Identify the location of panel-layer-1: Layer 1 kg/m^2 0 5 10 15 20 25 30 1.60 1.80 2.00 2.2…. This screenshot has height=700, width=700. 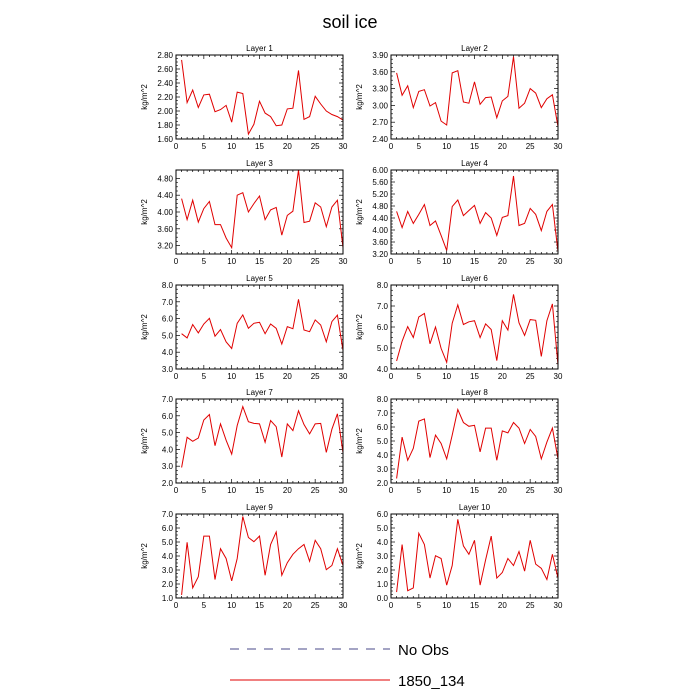
(244, 97).